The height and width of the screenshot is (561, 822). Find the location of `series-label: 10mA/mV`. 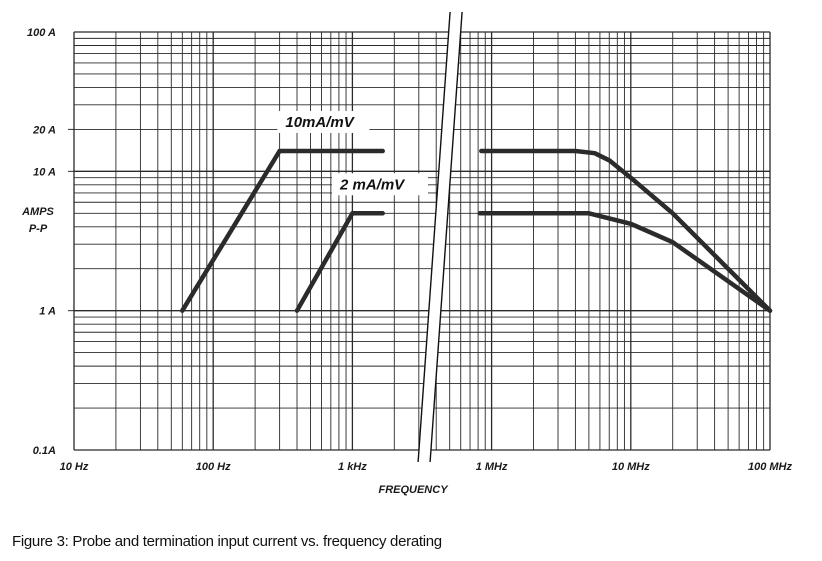

series-label: 10mA/mV is located at coordinates (320, 122).